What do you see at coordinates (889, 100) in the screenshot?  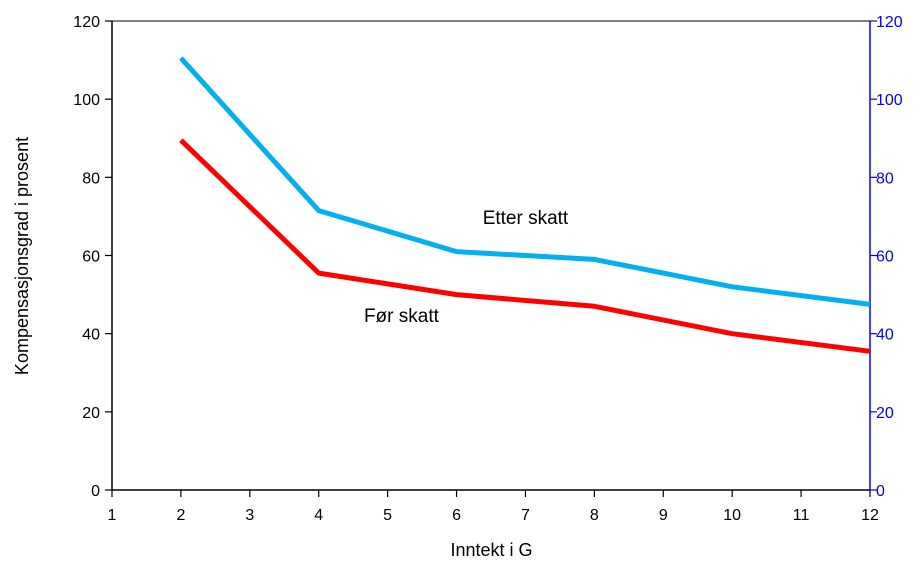 I see `y-tick-label-right: 100` at bounding box center [889, 100].